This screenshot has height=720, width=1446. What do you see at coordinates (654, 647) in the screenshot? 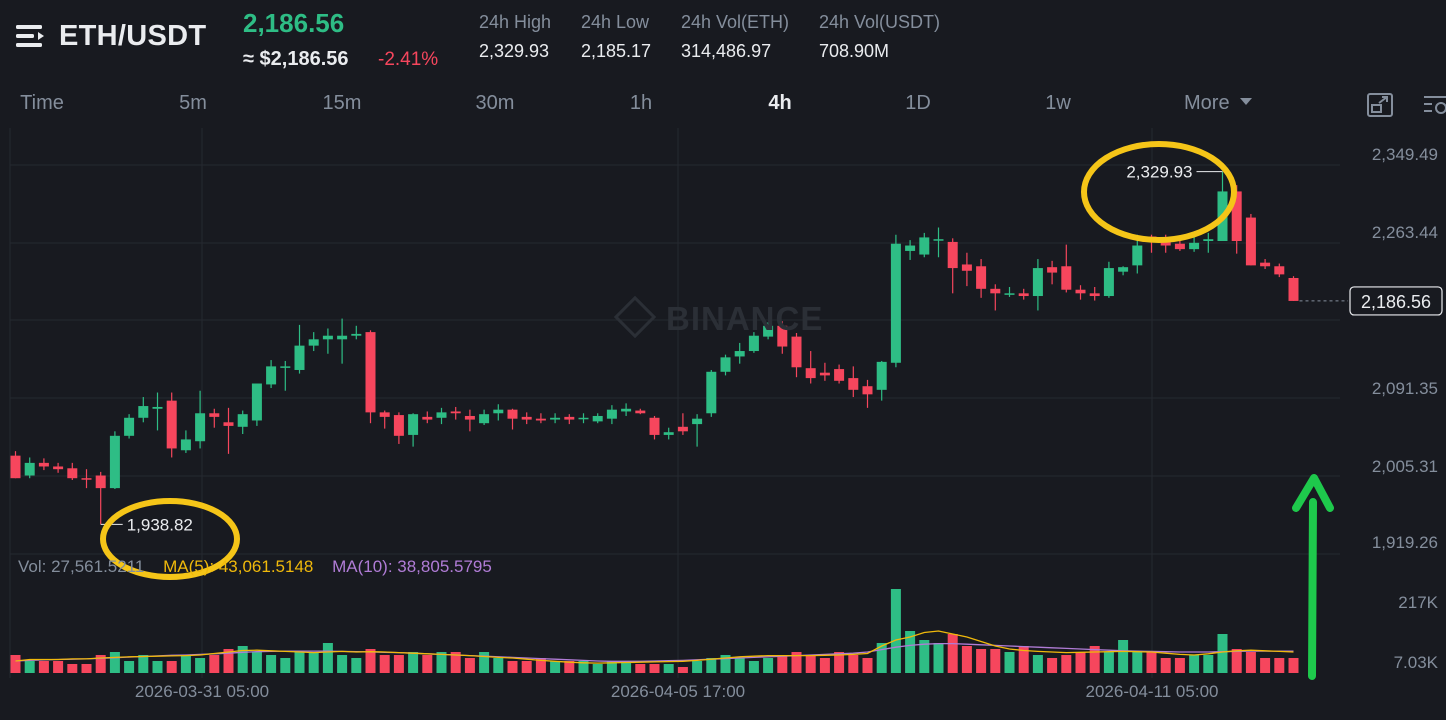
I see `ma5-line` at bounding box center [654, 647].